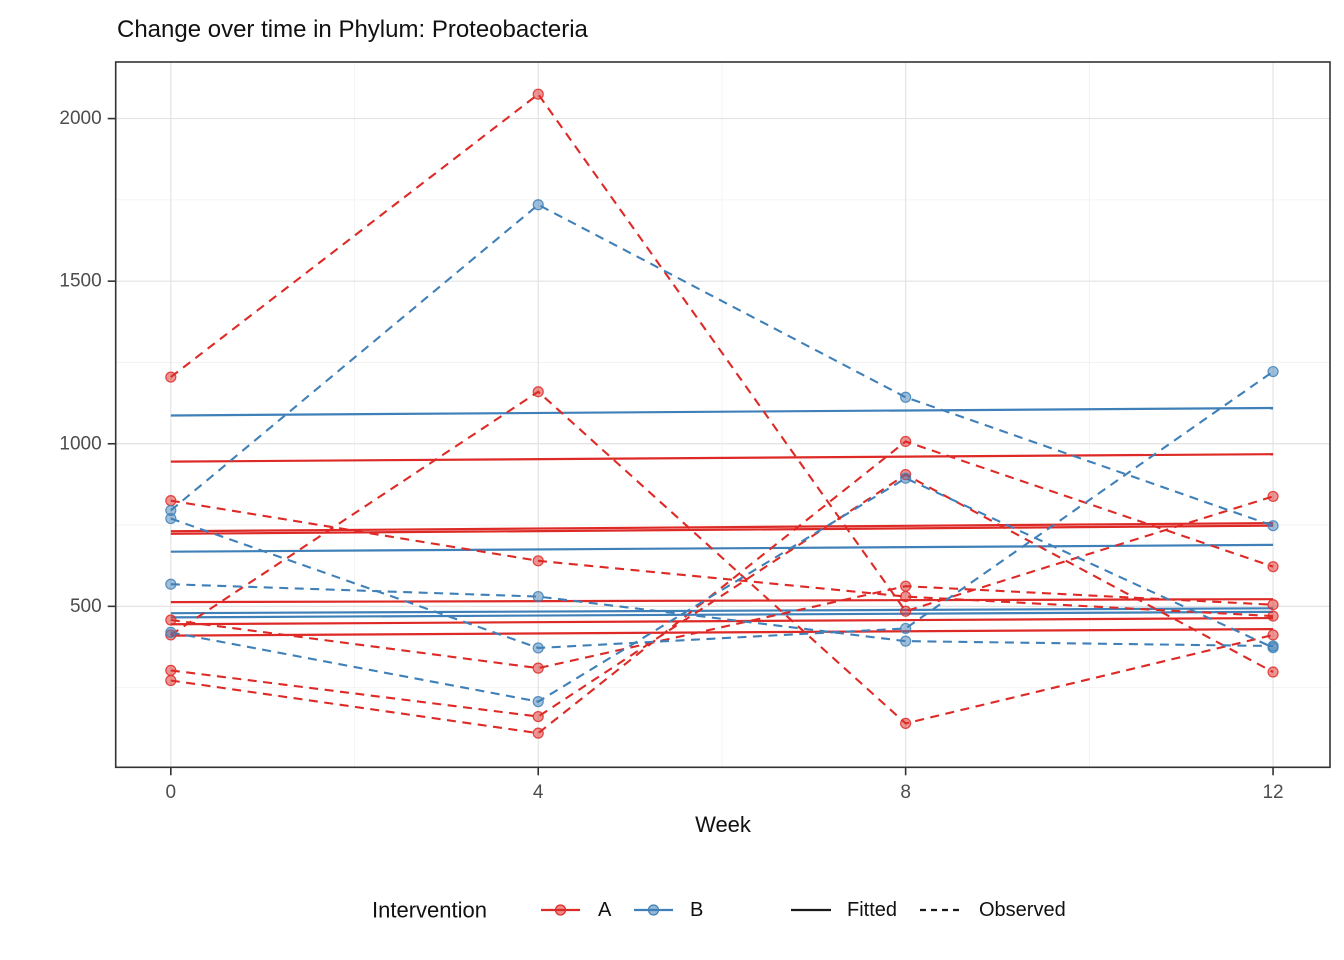 This screenshot has width=1344, height=960. What do you see at coordinates (1022, 910) in the screenshot?
I see `legend-label-observed: Observed` at bounding box center [1022, 910].